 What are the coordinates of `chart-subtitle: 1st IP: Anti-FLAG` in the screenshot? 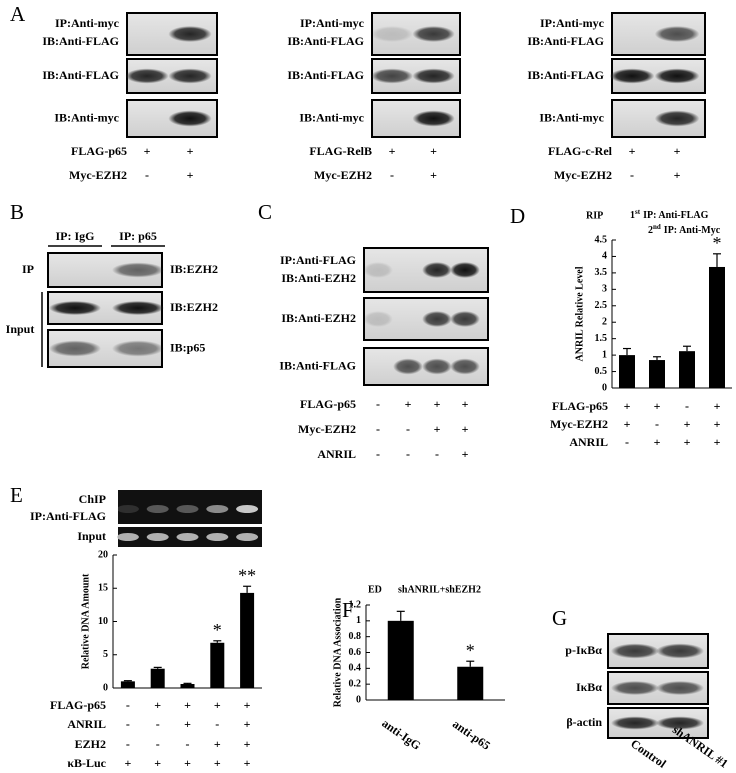 It's located at (669, 215).